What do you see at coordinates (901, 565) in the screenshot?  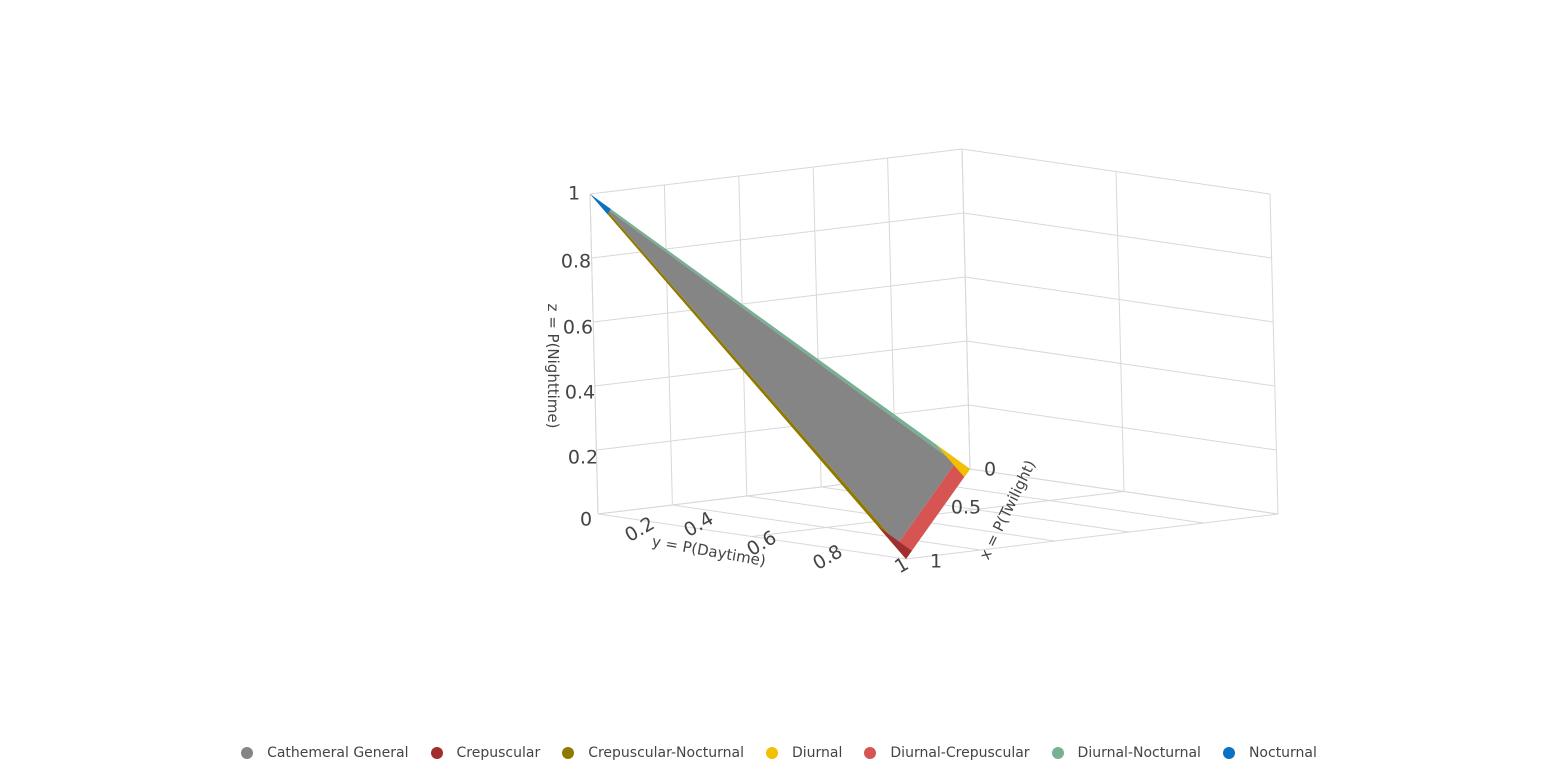 I see `y-tick-label-5: 1` at bounding box center [901, 565].